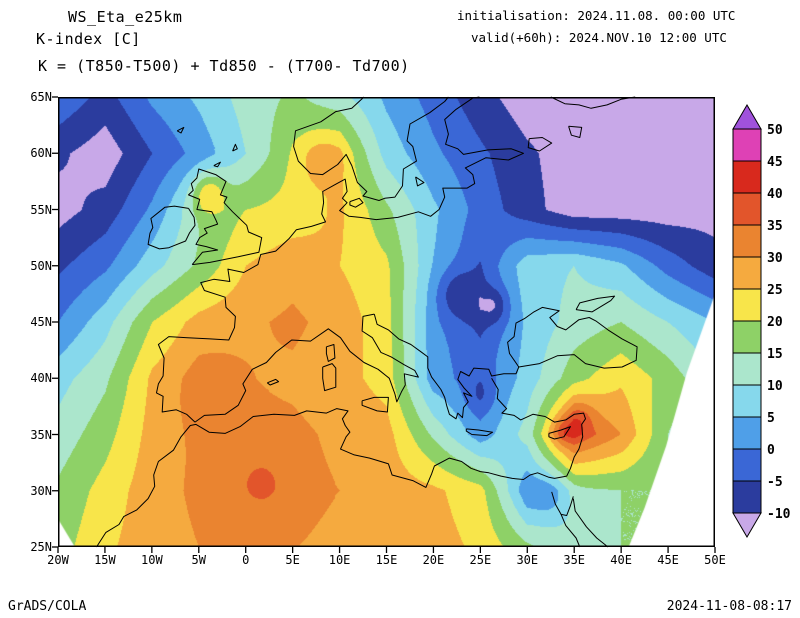 The image size is (800, 618). What do you see at coordinates (775, 290) in the screenshot?
I see `colorbar-label: 25` at bounding box center [775, 290].